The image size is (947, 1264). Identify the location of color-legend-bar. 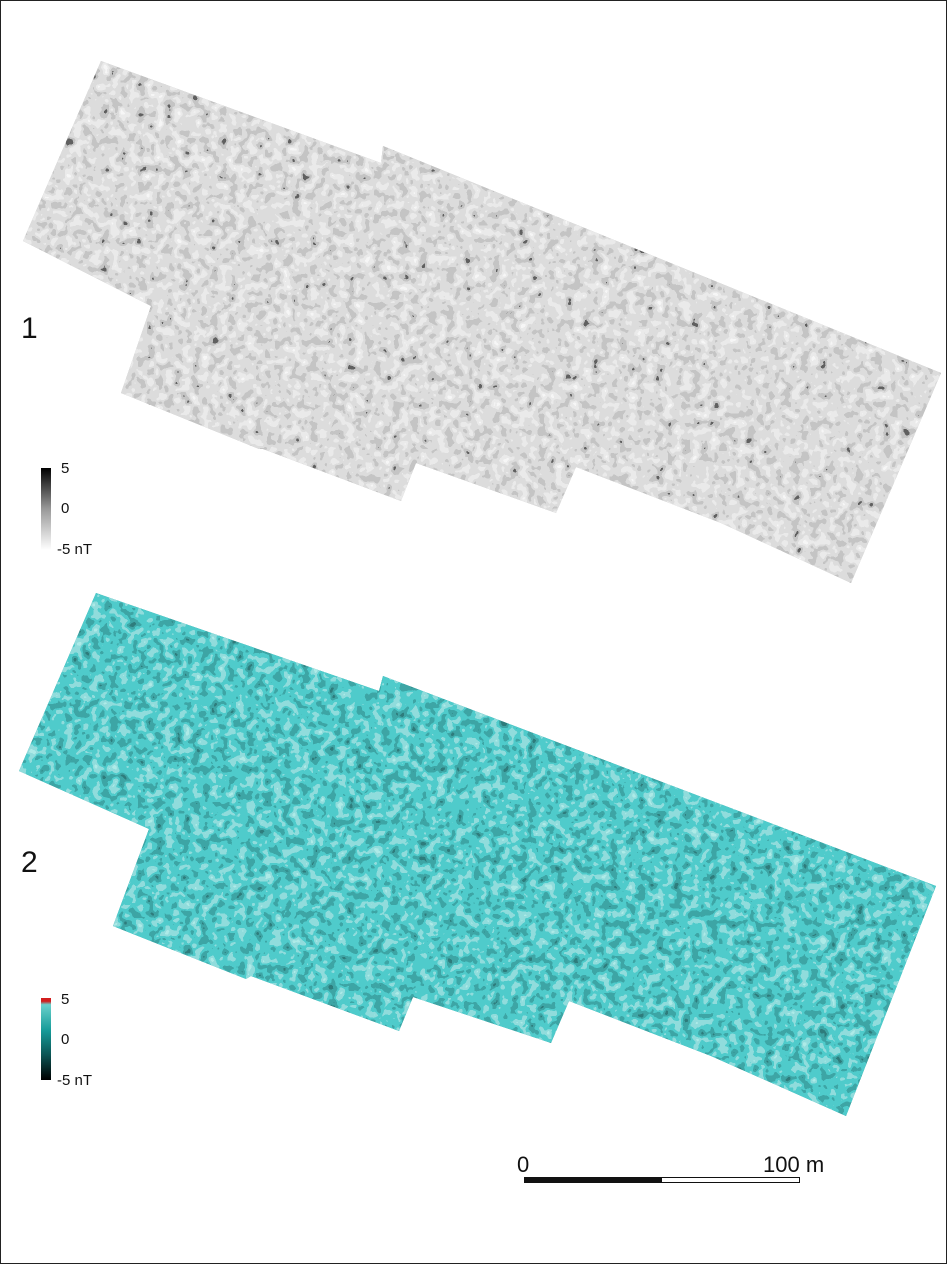
(46, 1039).